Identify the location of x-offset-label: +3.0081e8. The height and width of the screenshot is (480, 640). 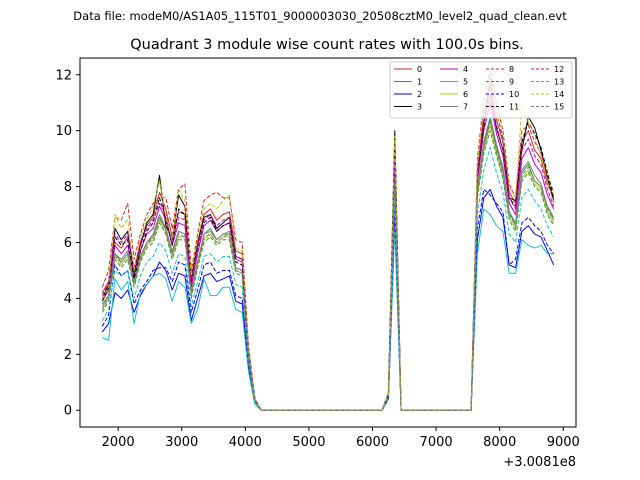
(539, 462).